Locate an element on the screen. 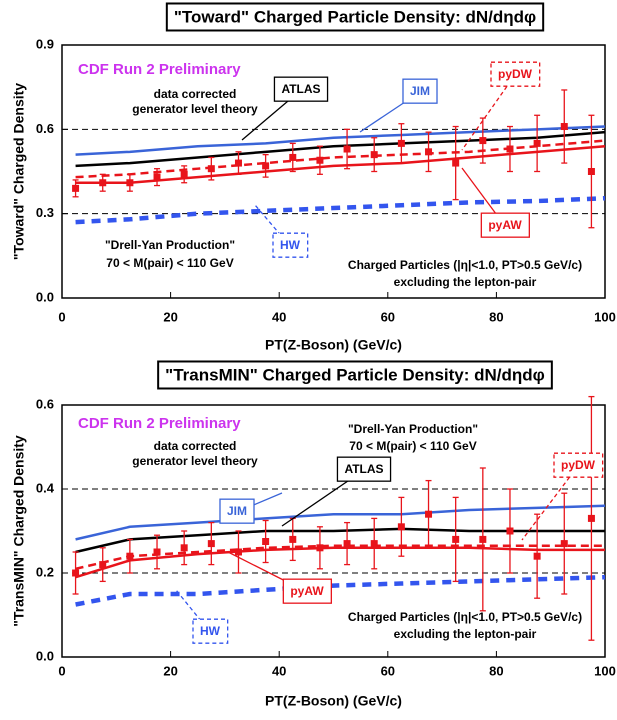  y-tick-label: 0.2 is located at coordinates (45, 571).